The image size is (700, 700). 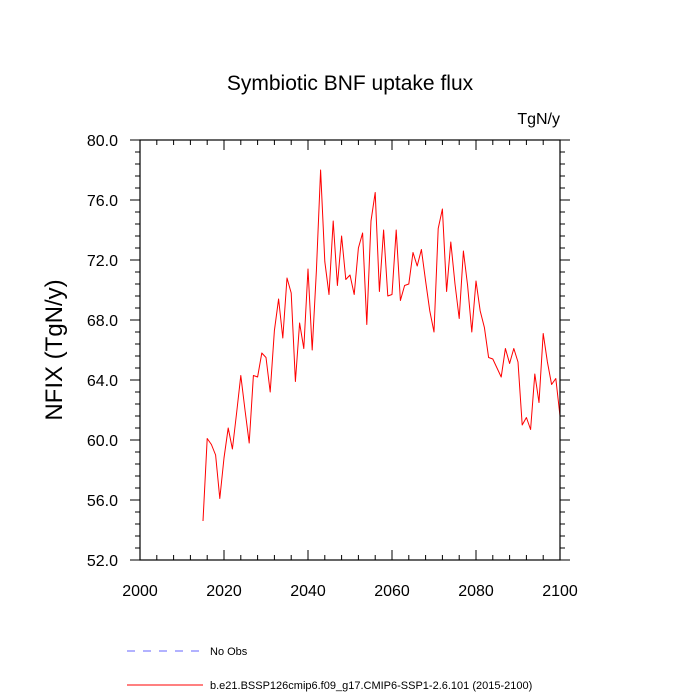 I want to click on y-tick-label: 76.0, so click(x=102, y=201).